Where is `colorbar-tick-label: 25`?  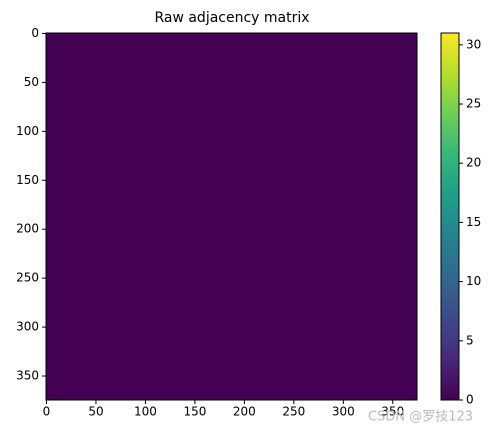
colorbar-tick-label: 25 is located at coordinates (473, 104).